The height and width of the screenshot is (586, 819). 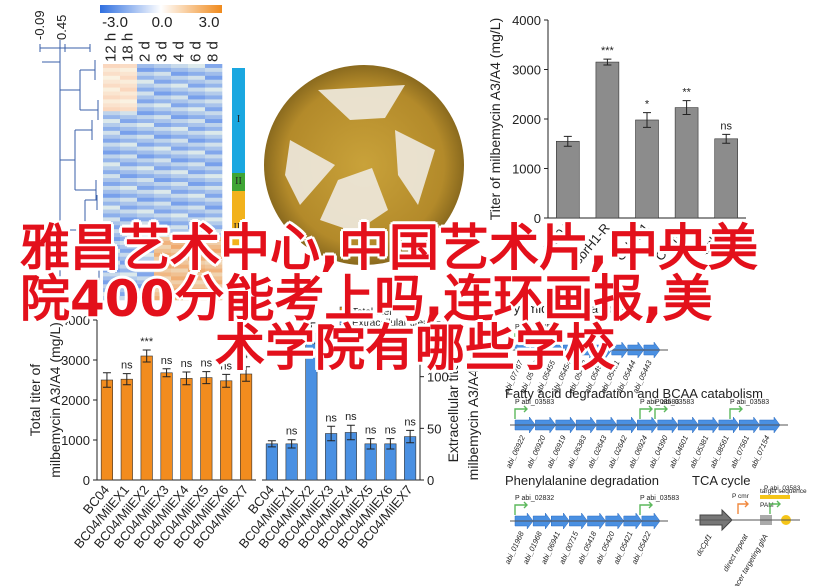 What do you see at coordinates (35, 400) in the screenshot?
I see `axis-title: Total titer of` at bounding box center [35, 400].